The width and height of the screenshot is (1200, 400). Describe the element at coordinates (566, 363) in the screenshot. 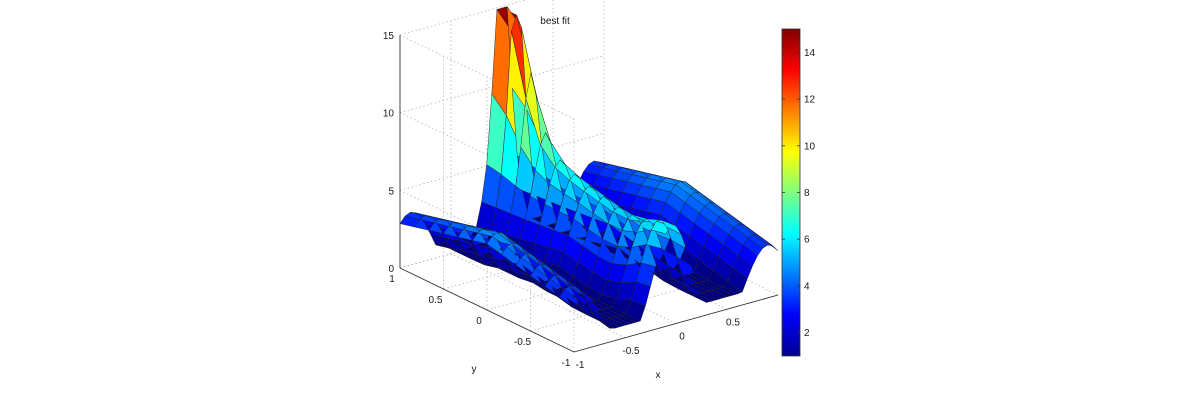

I see `y-tick-label: -1` at that location.